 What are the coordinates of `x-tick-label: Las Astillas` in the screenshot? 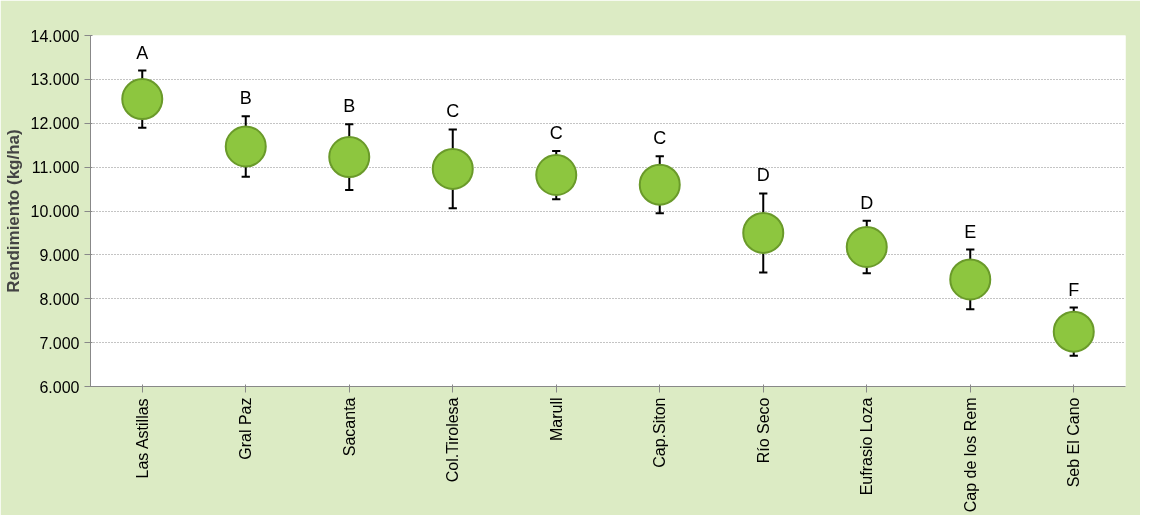 It's located at (142, 438).